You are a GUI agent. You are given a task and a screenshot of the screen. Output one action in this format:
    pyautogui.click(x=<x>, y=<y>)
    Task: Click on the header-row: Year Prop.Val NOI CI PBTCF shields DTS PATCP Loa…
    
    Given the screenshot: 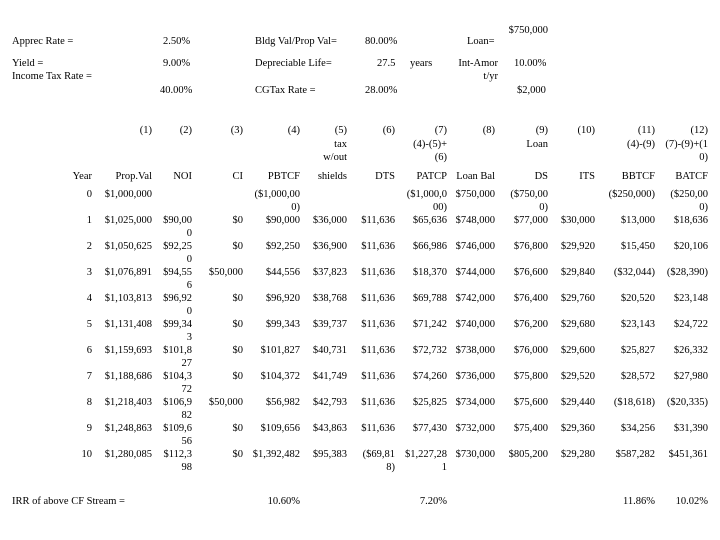 What is the action you would take?
    pyautogui.click(x=354, y=177)
    